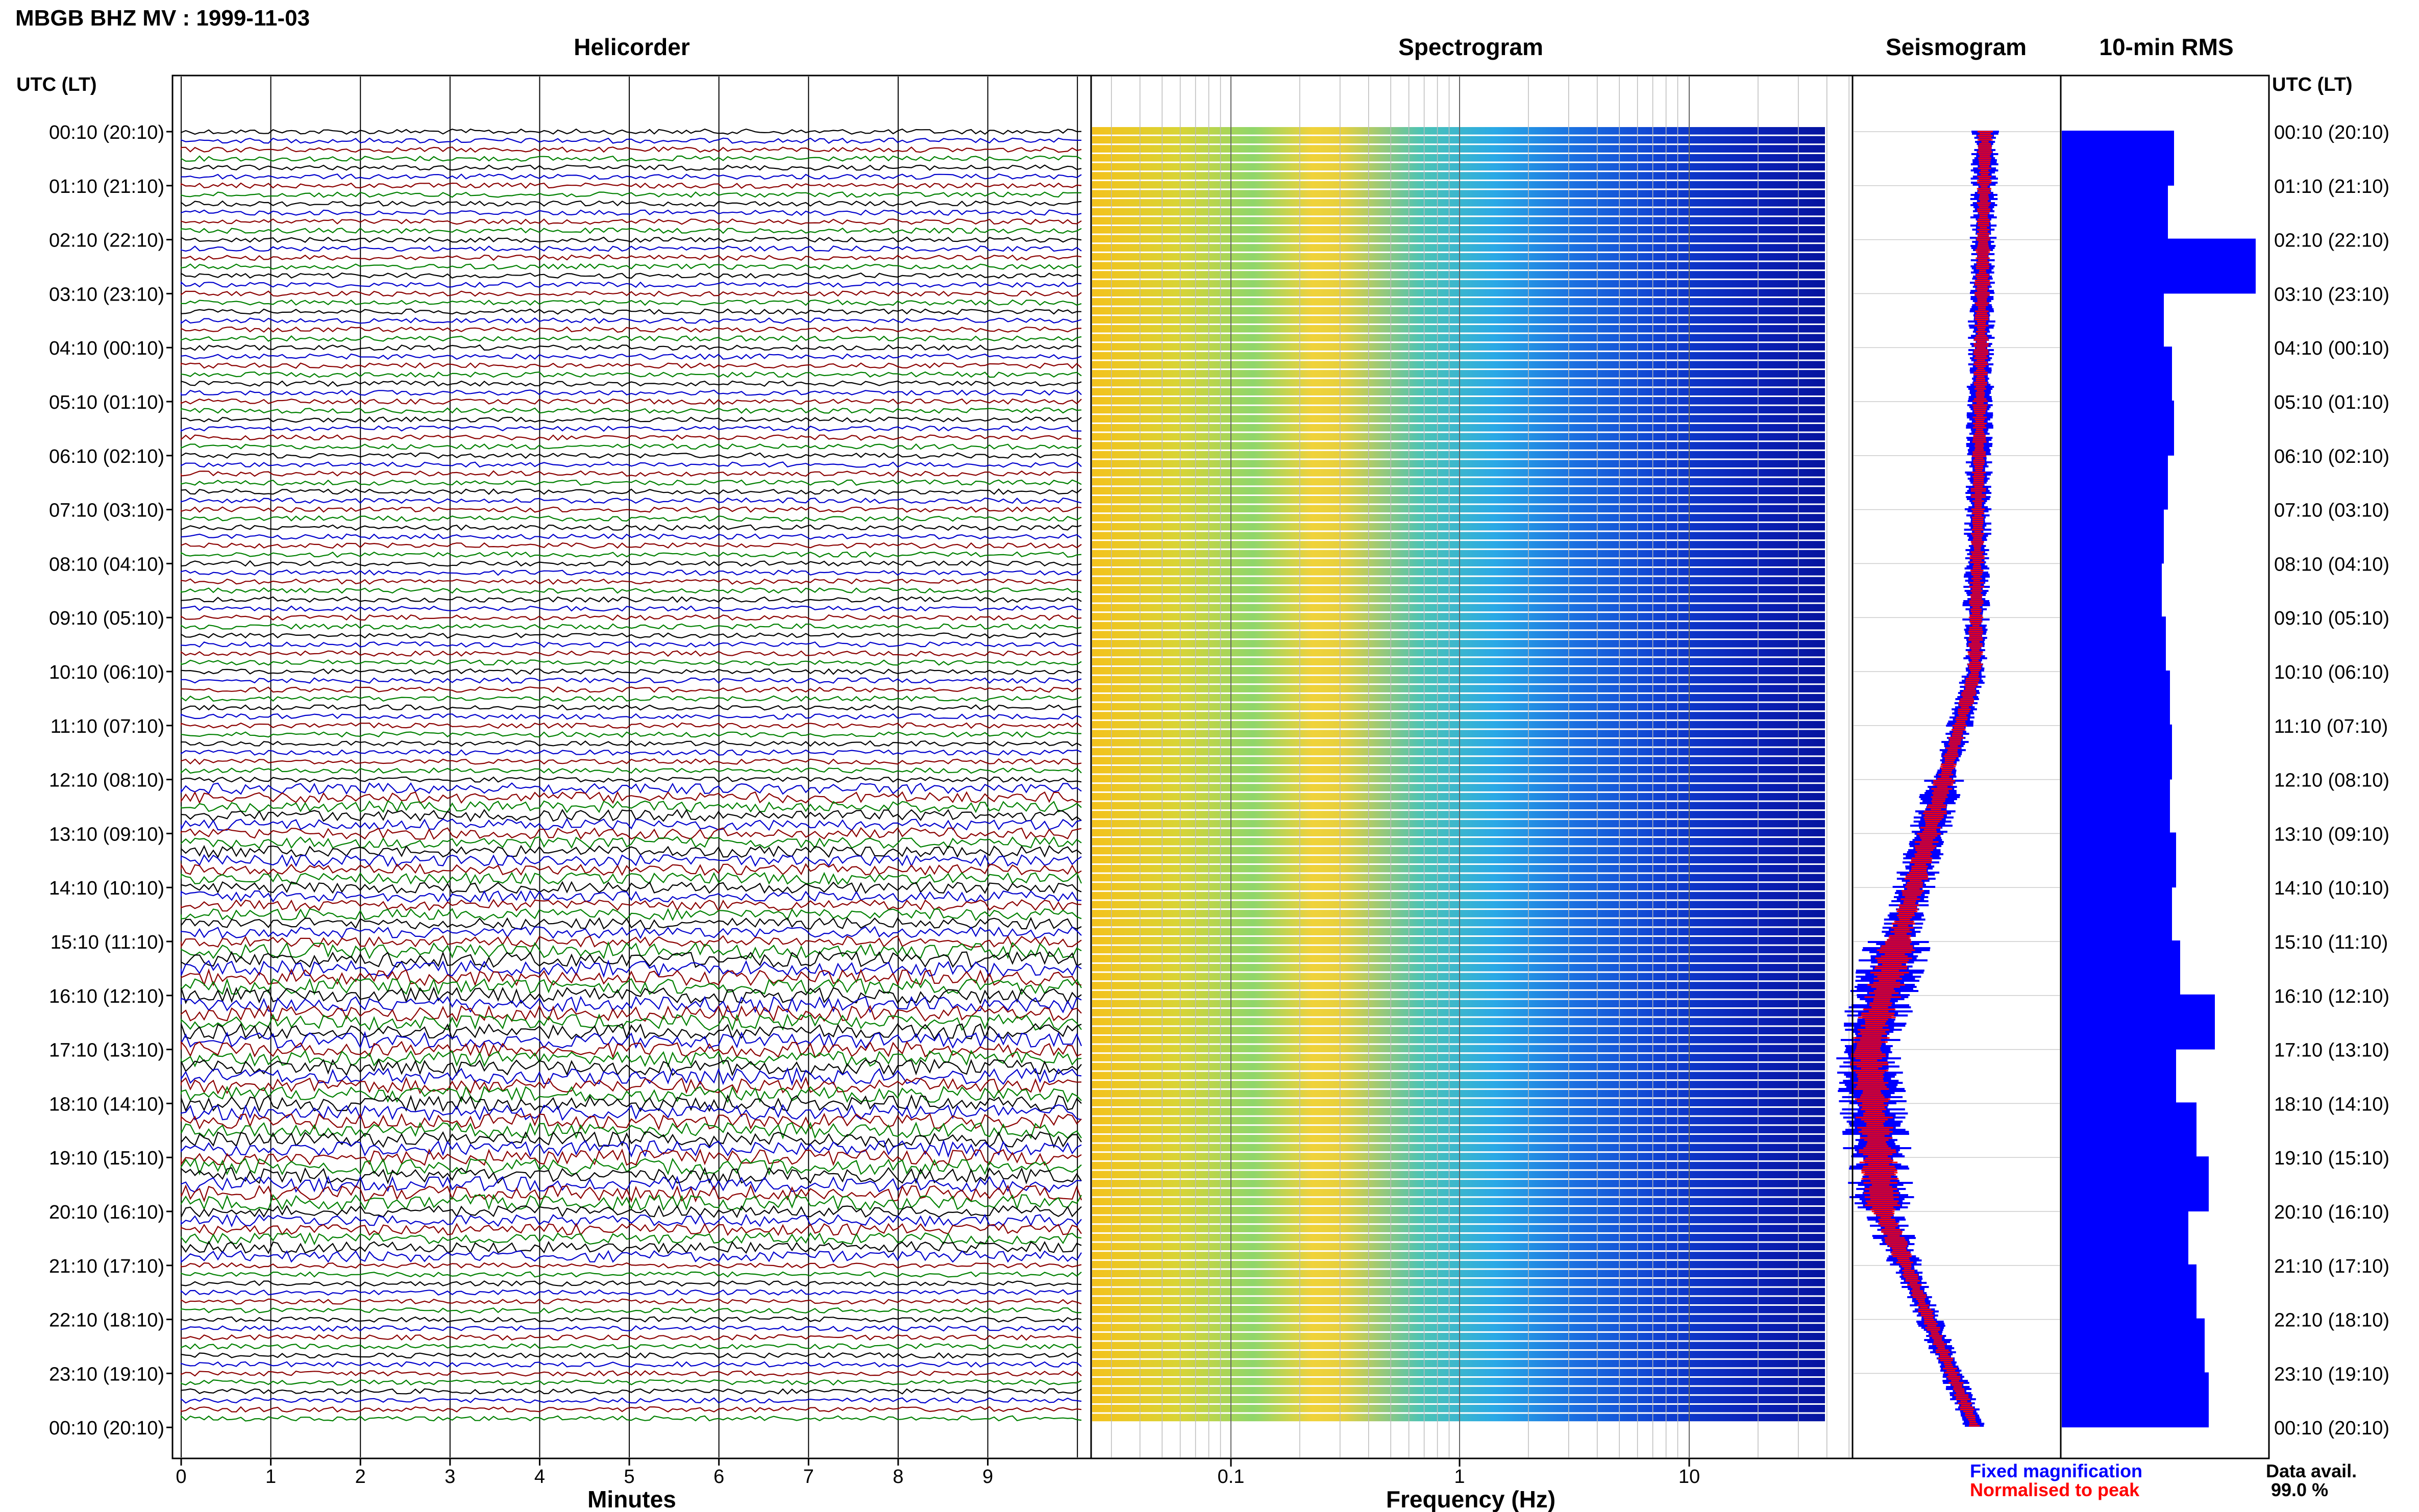 This screenshot has height=1512, width=2419. Describe the element at coordinates (270, 1477) in the screenshot. I see `minute-tick-label: 1` at that location.